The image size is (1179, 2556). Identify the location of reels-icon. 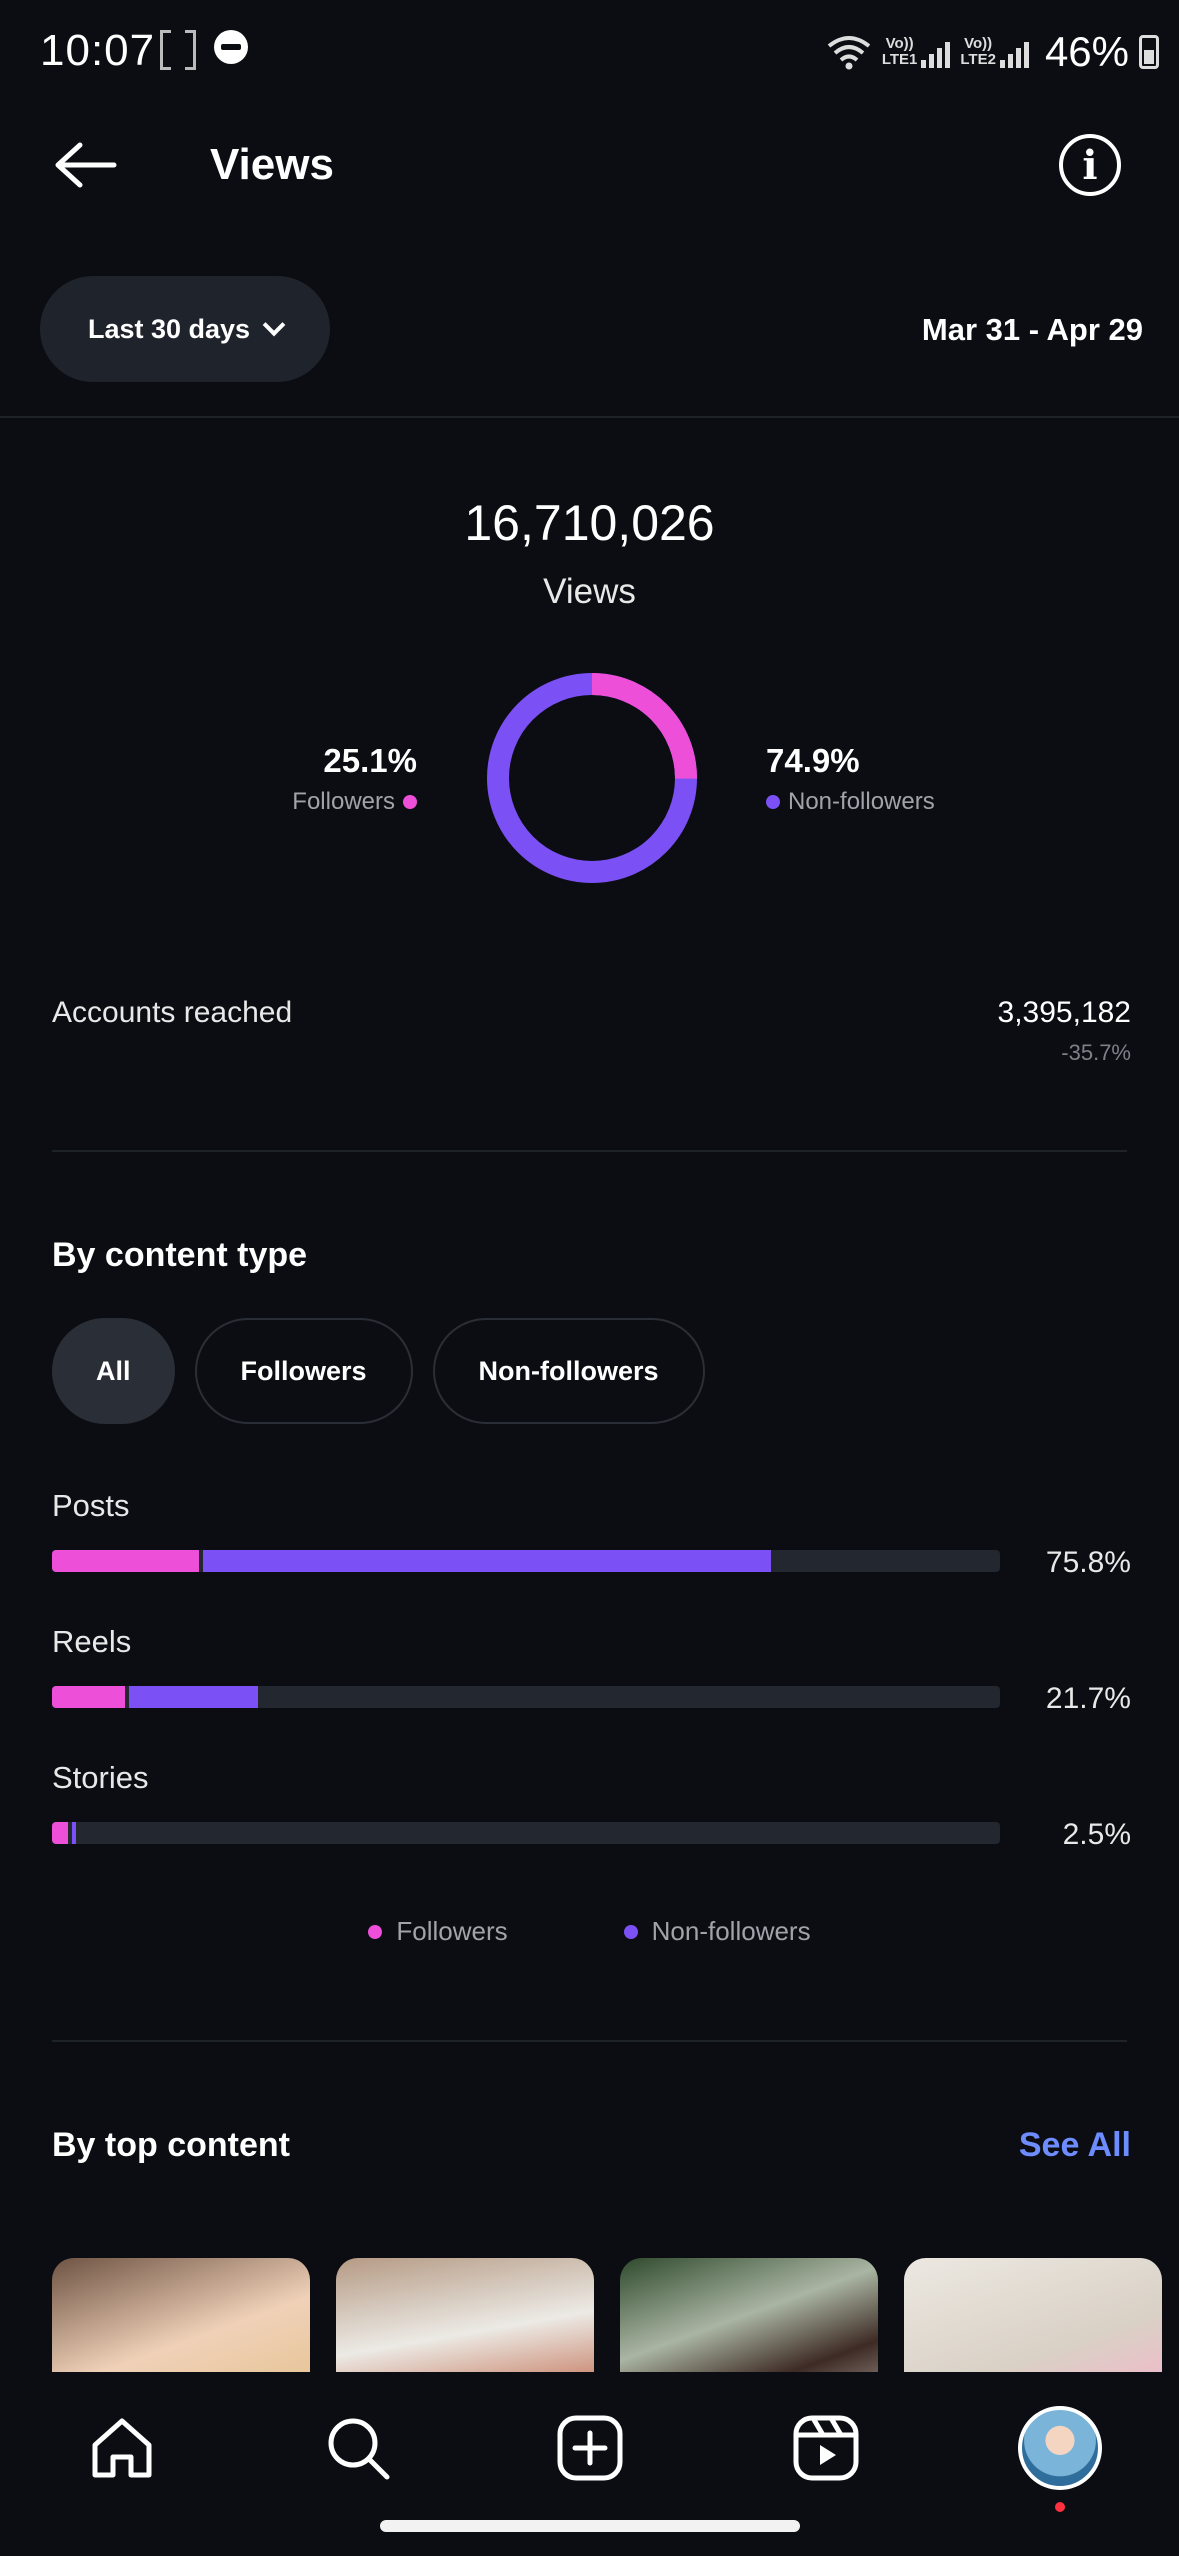
(826, 2448).